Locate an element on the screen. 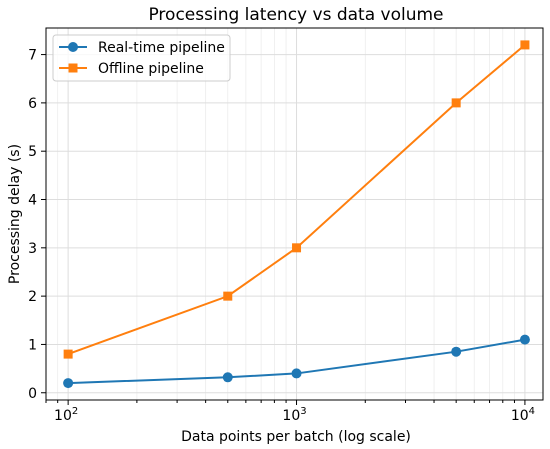 The width and height of the screenshot is (550, 449). legend: Real-time pipeline Offline pipeline is located at coordinates (141, 58).